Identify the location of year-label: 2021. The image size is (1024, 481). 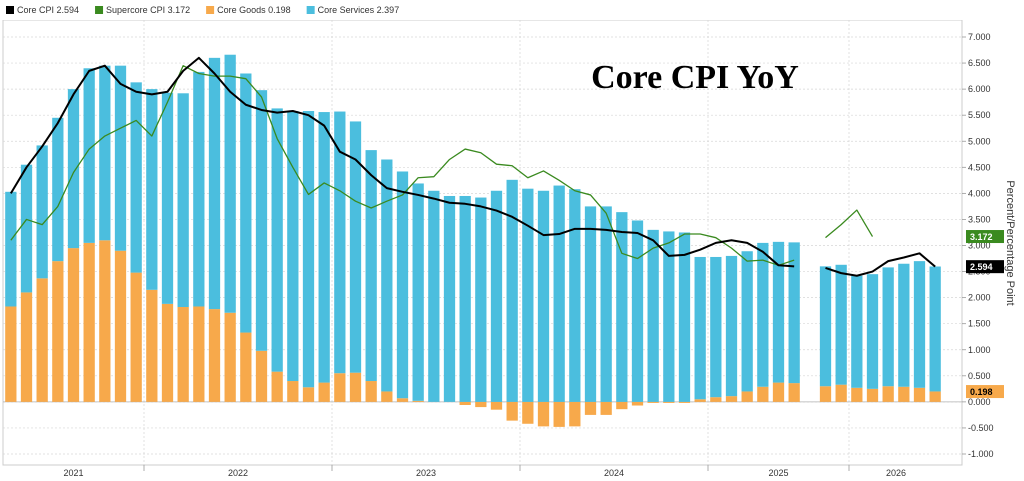
(73, 473).